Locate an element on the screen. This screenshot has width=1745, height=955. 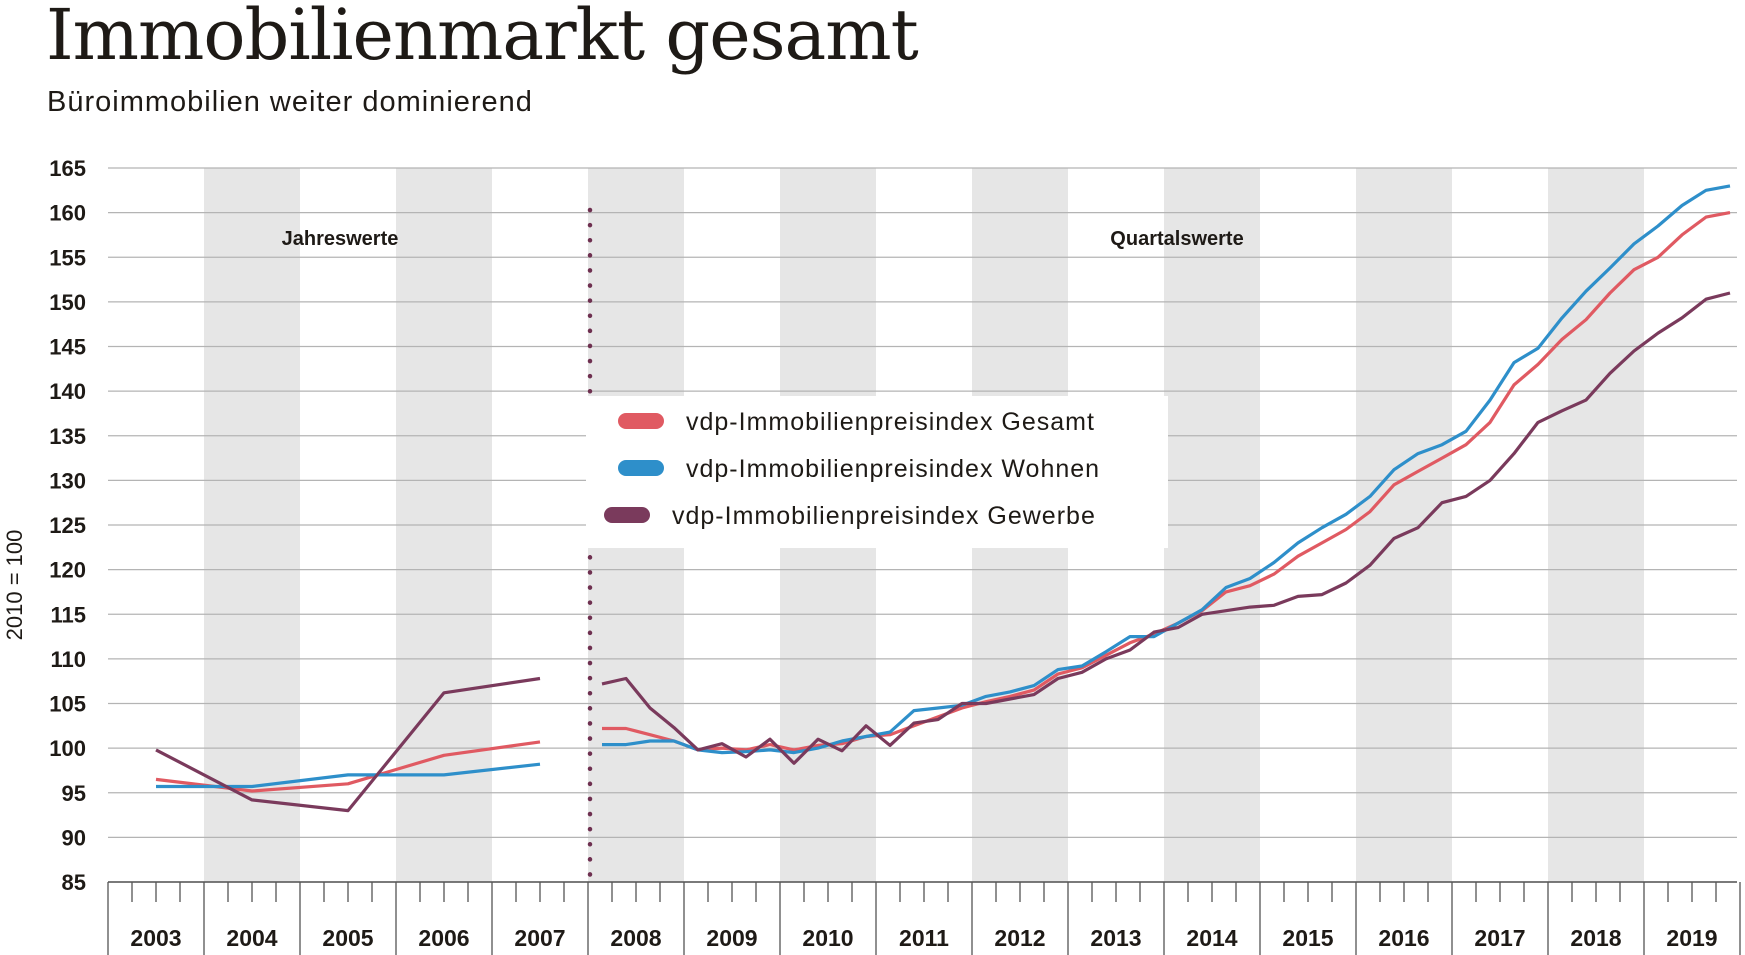
legend-label-wohnen: vdp-Immobilienpreisindex Wohnen is located at coordinates (893, 469).